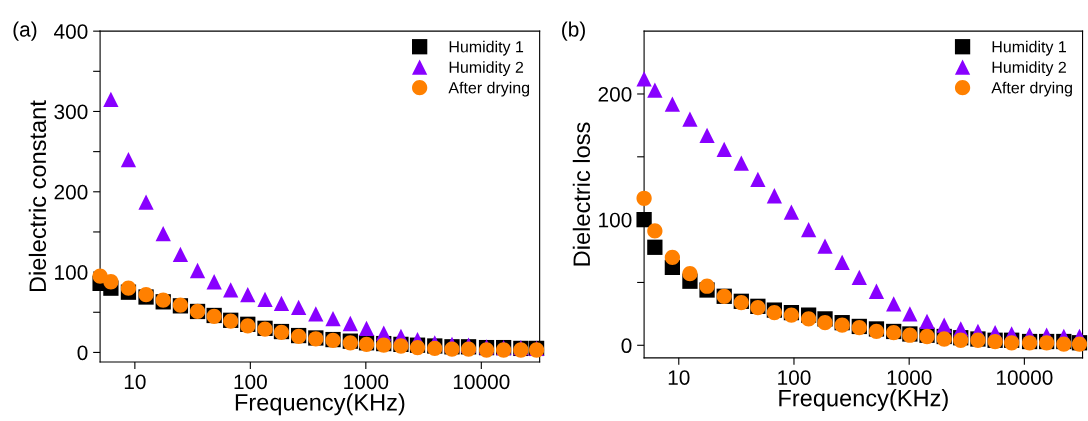  What do you see at coordinates (71, 112) in the screenshot?
I see `y-tick-label: 300` at bounding box center [71, 112].